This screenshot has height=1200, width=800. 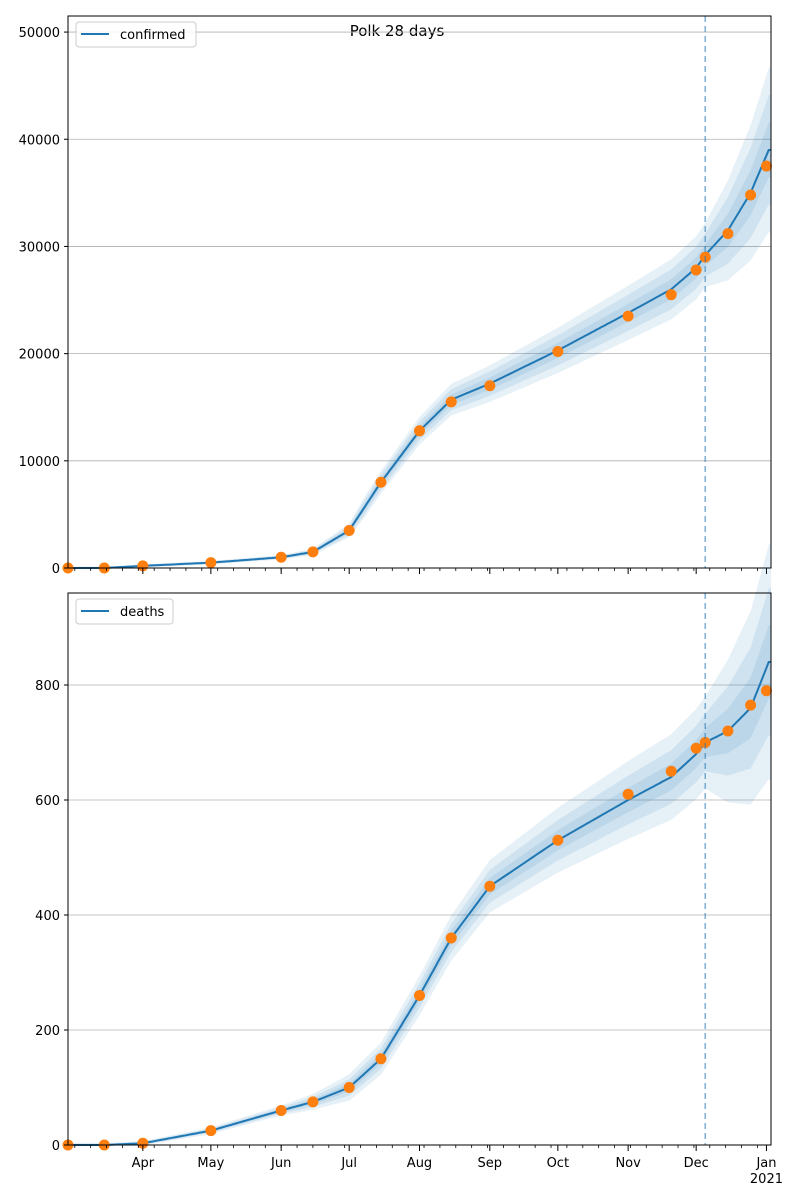 I want to click on x-tick-label: Nov, so click(x=628, y=1163).